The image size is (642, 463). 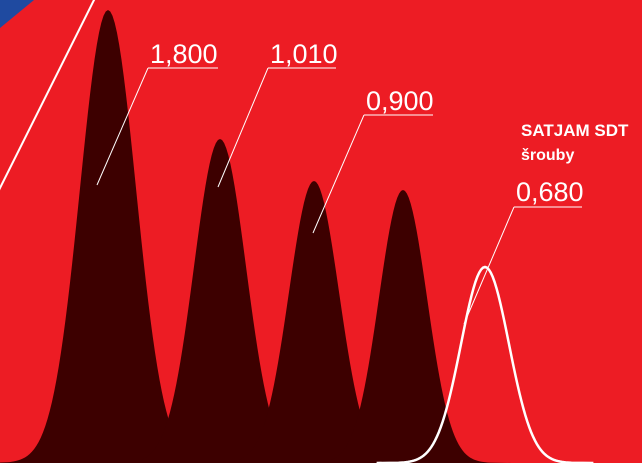 I want to click on value-label-3: 0,900, so click(x=400, y=101).